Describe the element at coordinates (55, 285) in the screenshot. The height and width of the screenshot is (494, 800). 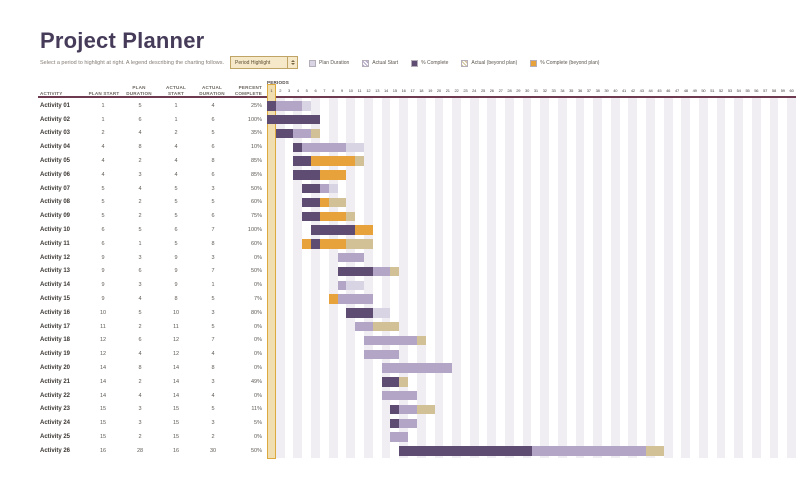
I see `activity-name-cell: Activity 14` at that location.